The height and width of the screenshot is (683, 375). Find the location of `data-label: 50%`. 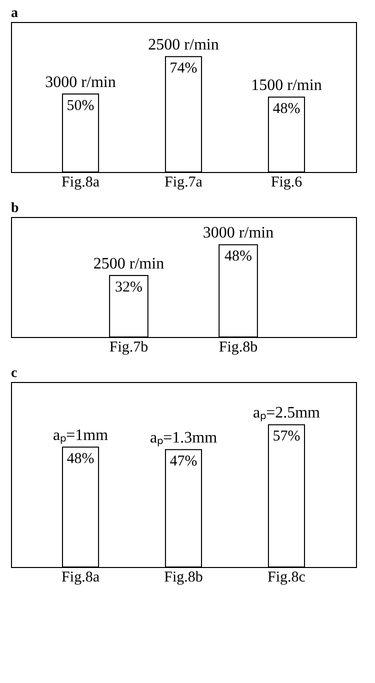

data-label: 50% is located at coordinates (80, 106).